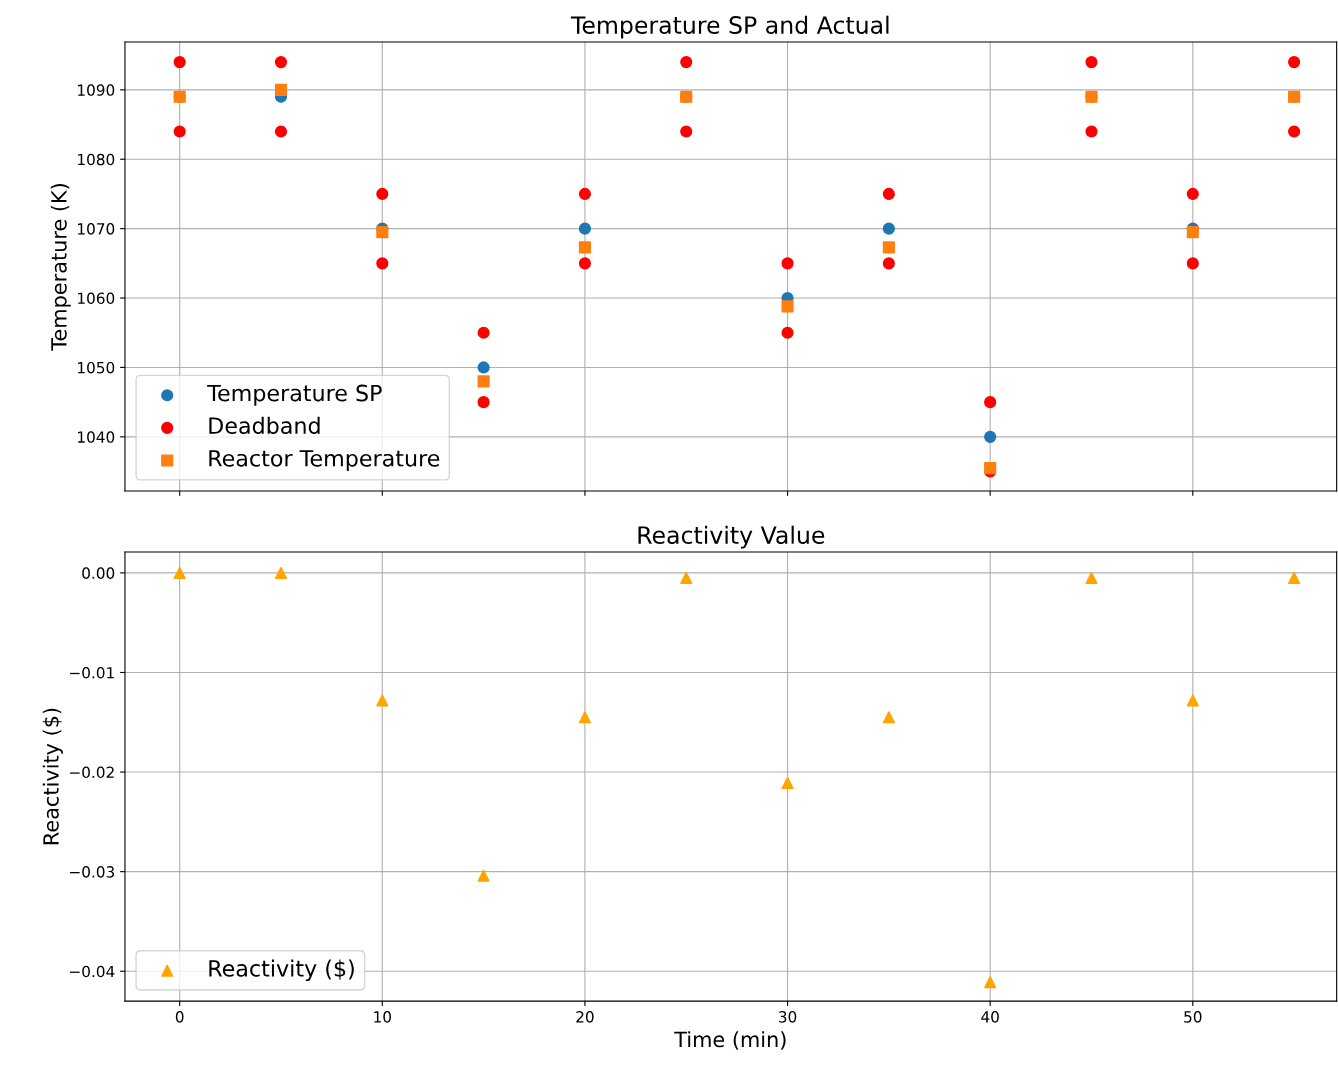 This screenshot has height=1065, width=1338. Describe the element at coordinates (324, 460) in the screenshot. I see `legend-label: Reactor Temperature` at that location.